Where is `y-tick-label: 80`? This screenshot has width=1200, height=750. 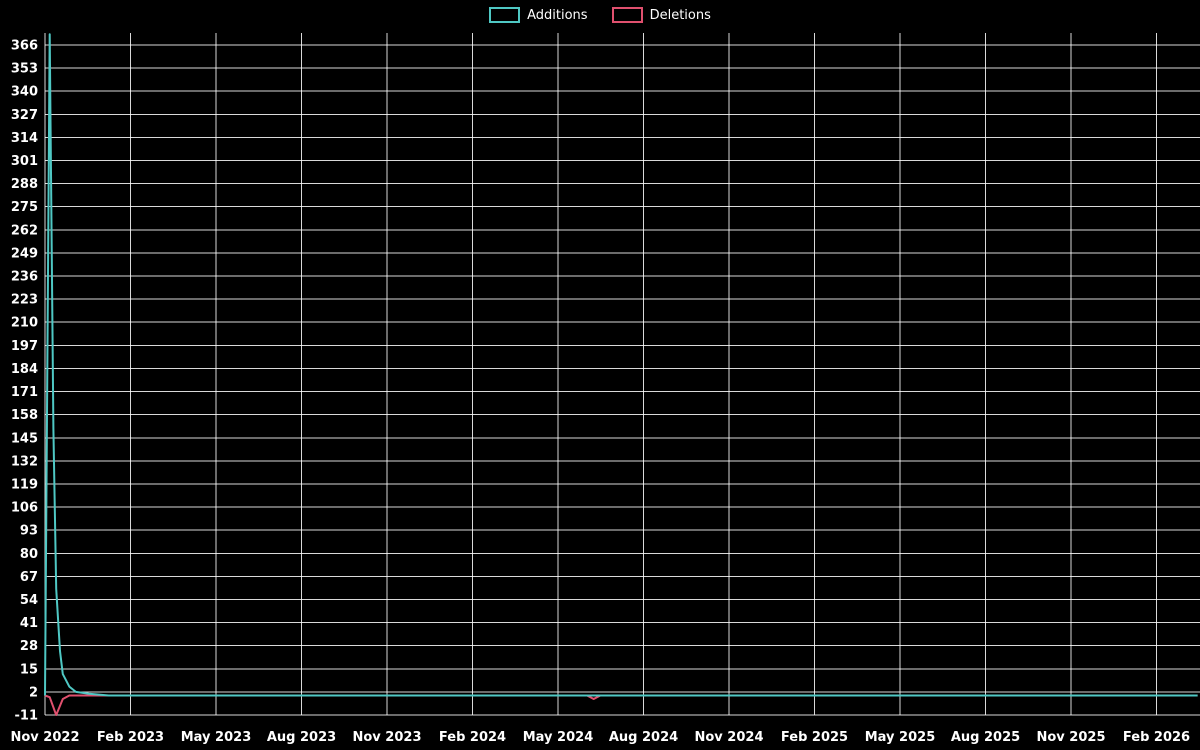 y-tick-label: 80 is located at coordinates (29, 554).